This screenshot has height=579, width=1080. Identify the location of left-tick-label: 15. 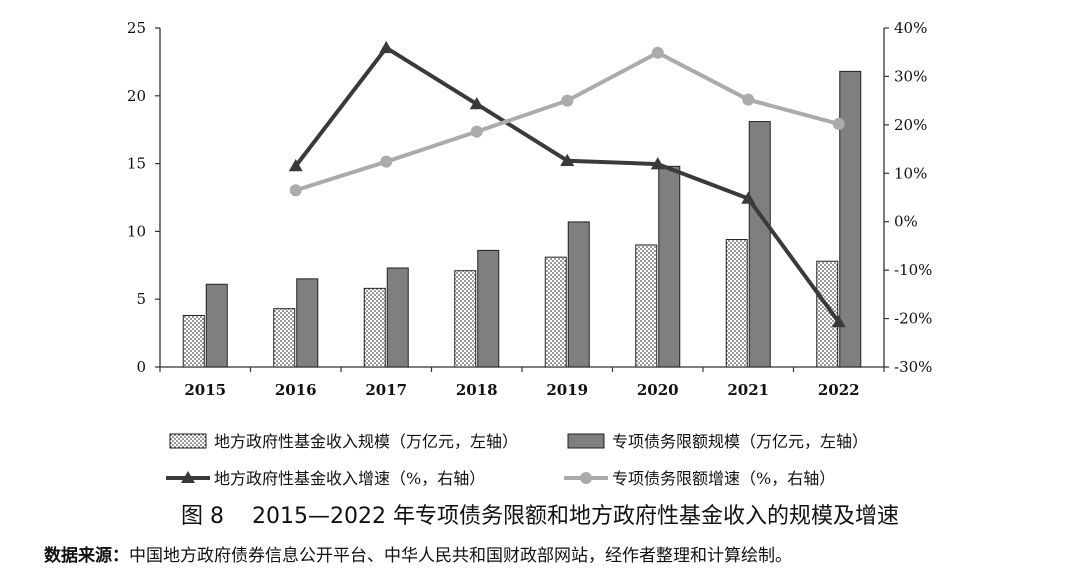
(136, 164).